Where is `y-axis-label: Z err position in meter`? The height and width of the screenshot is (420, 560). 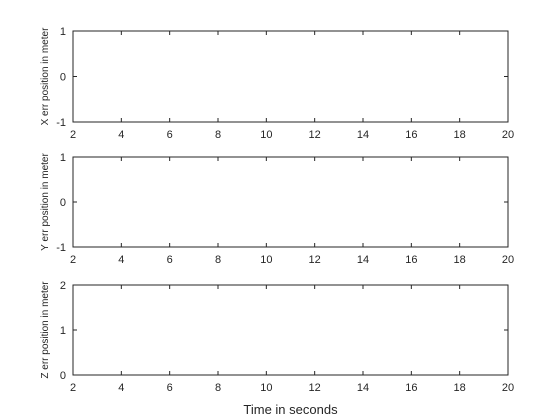
y-axis-label: Z err position in meter is located at coordinates (45, 330).